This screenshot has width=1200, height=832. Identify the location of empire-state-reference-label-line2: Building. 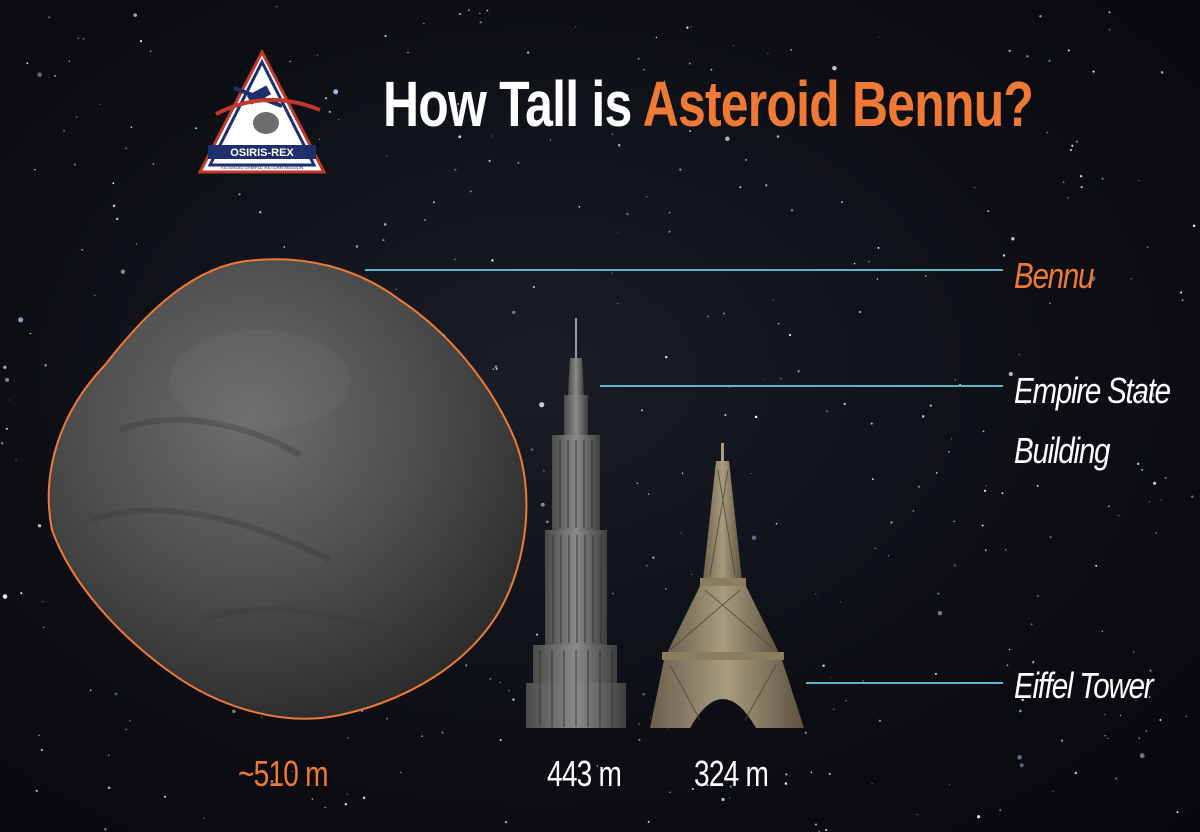
(1062, 450).